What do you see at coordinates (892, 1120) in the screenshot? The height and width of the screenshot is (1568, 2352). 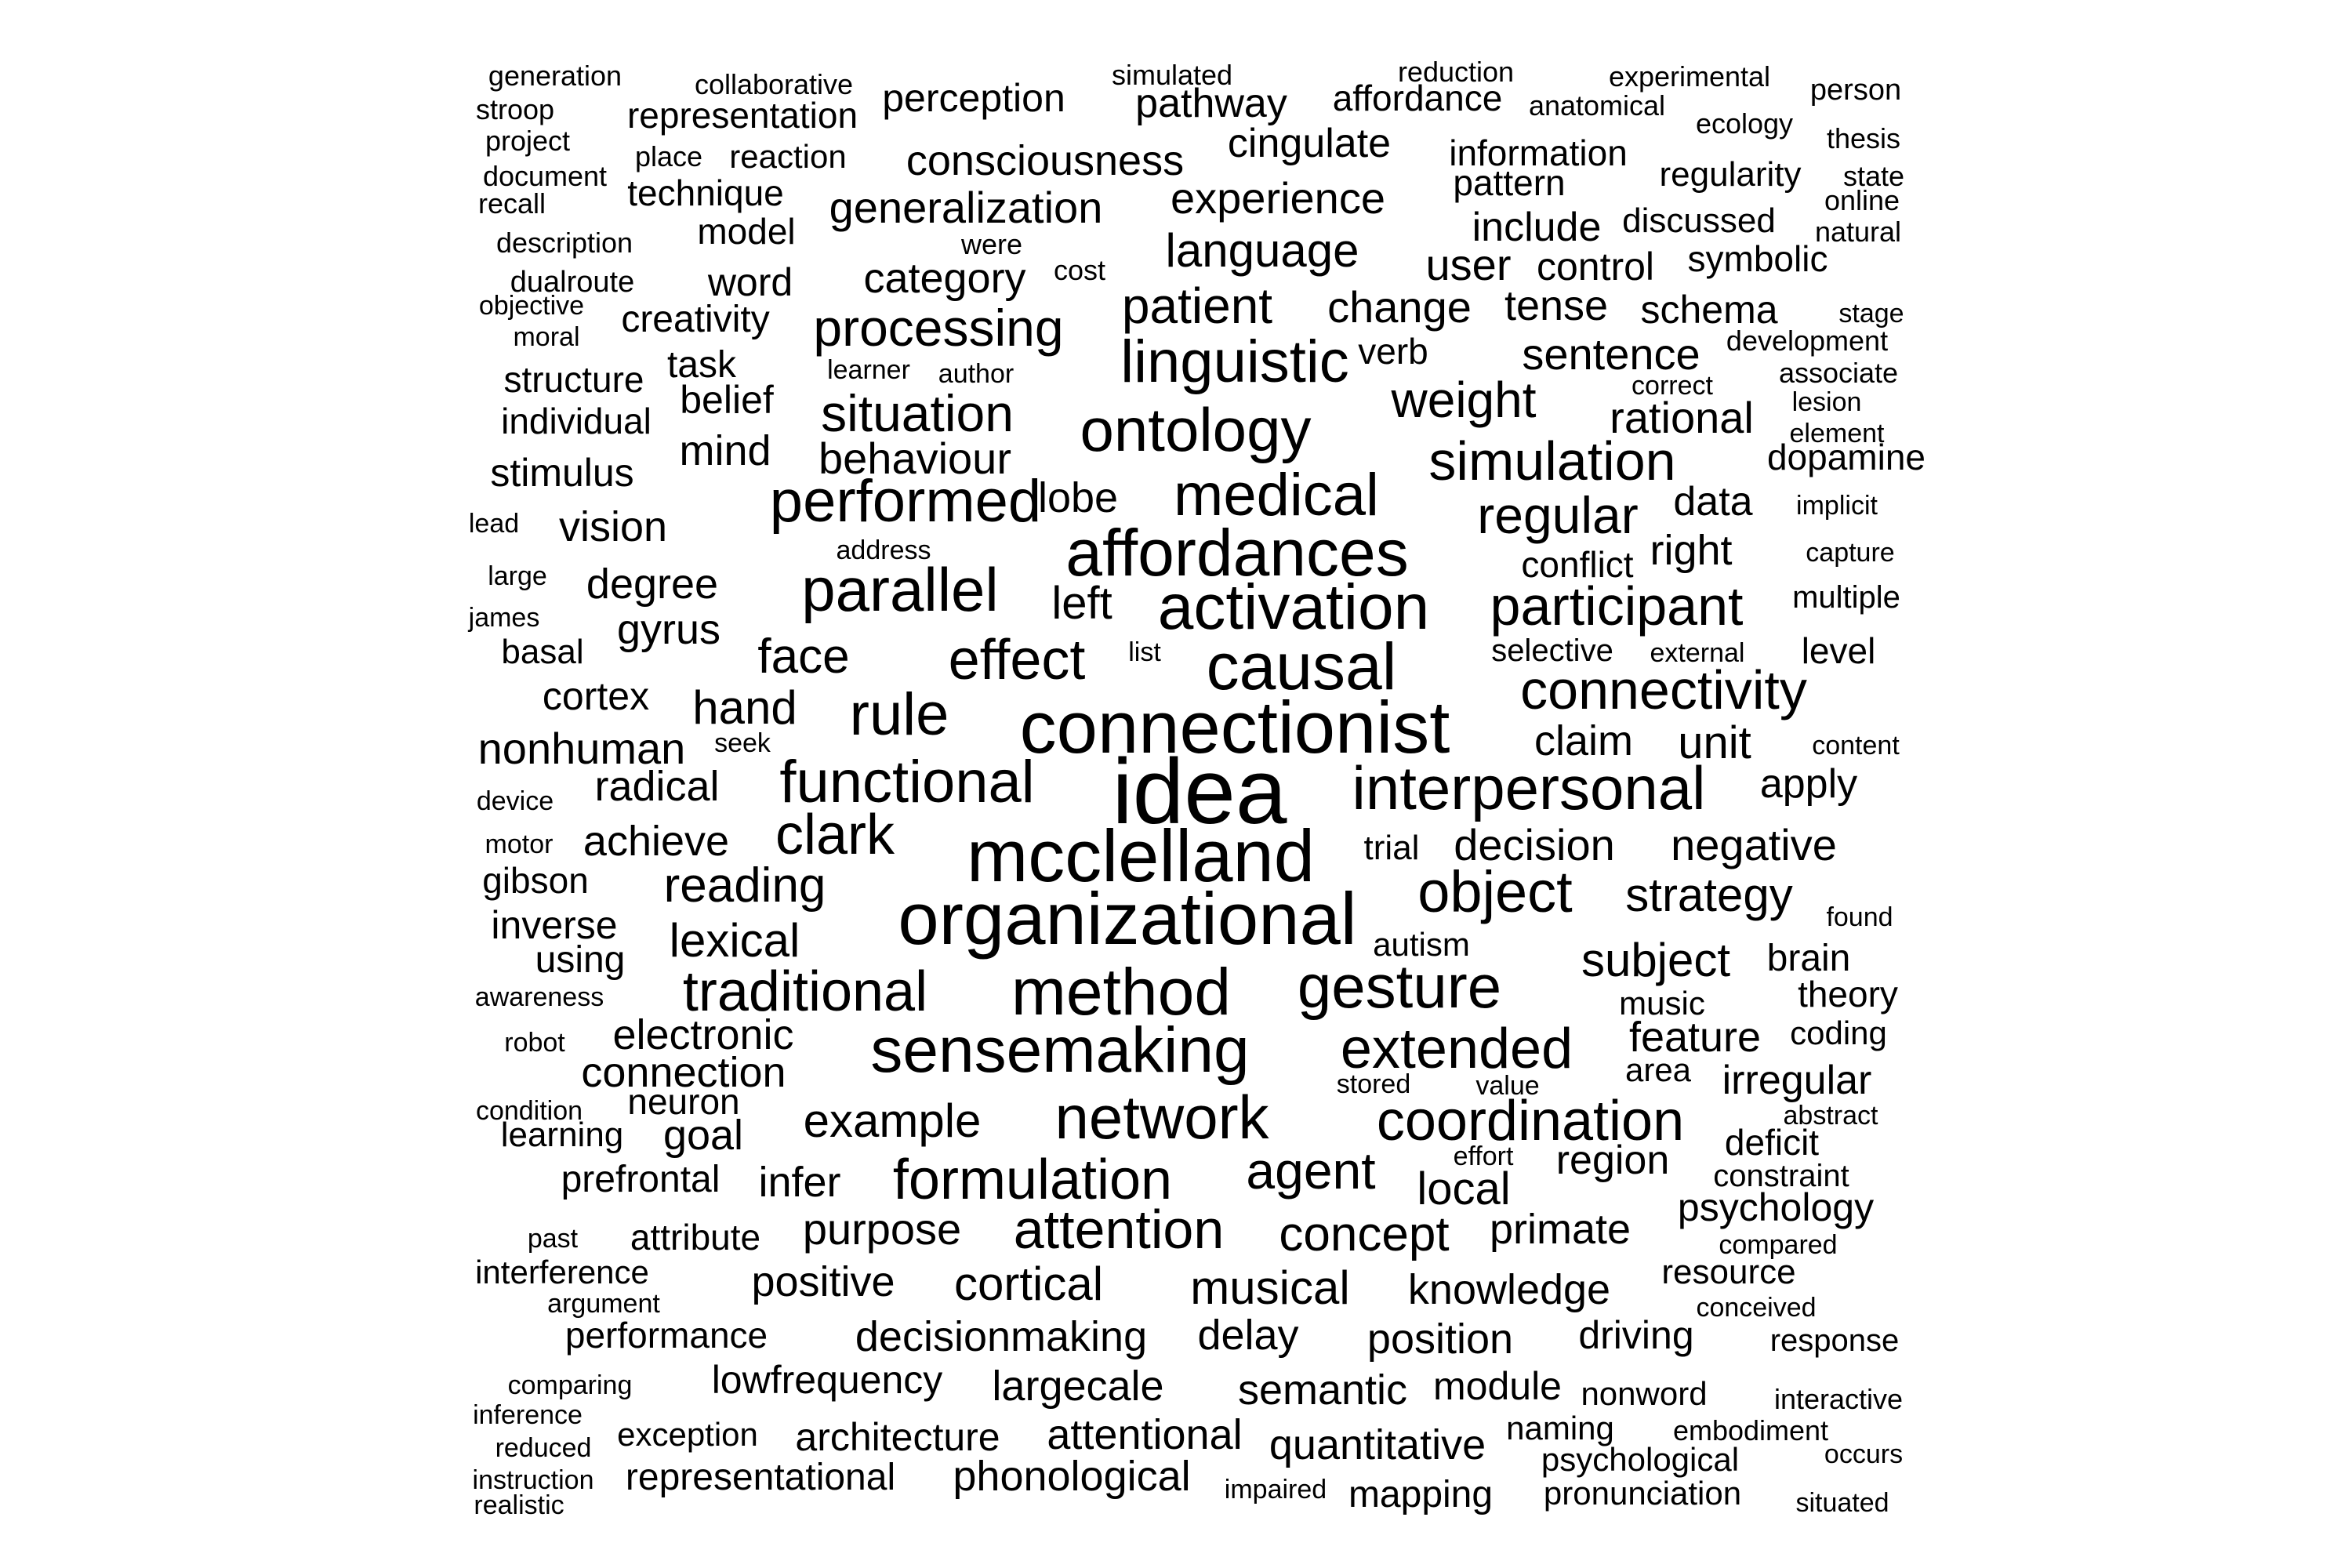 I see `word-example: example` at bounding box center [892, 1120].